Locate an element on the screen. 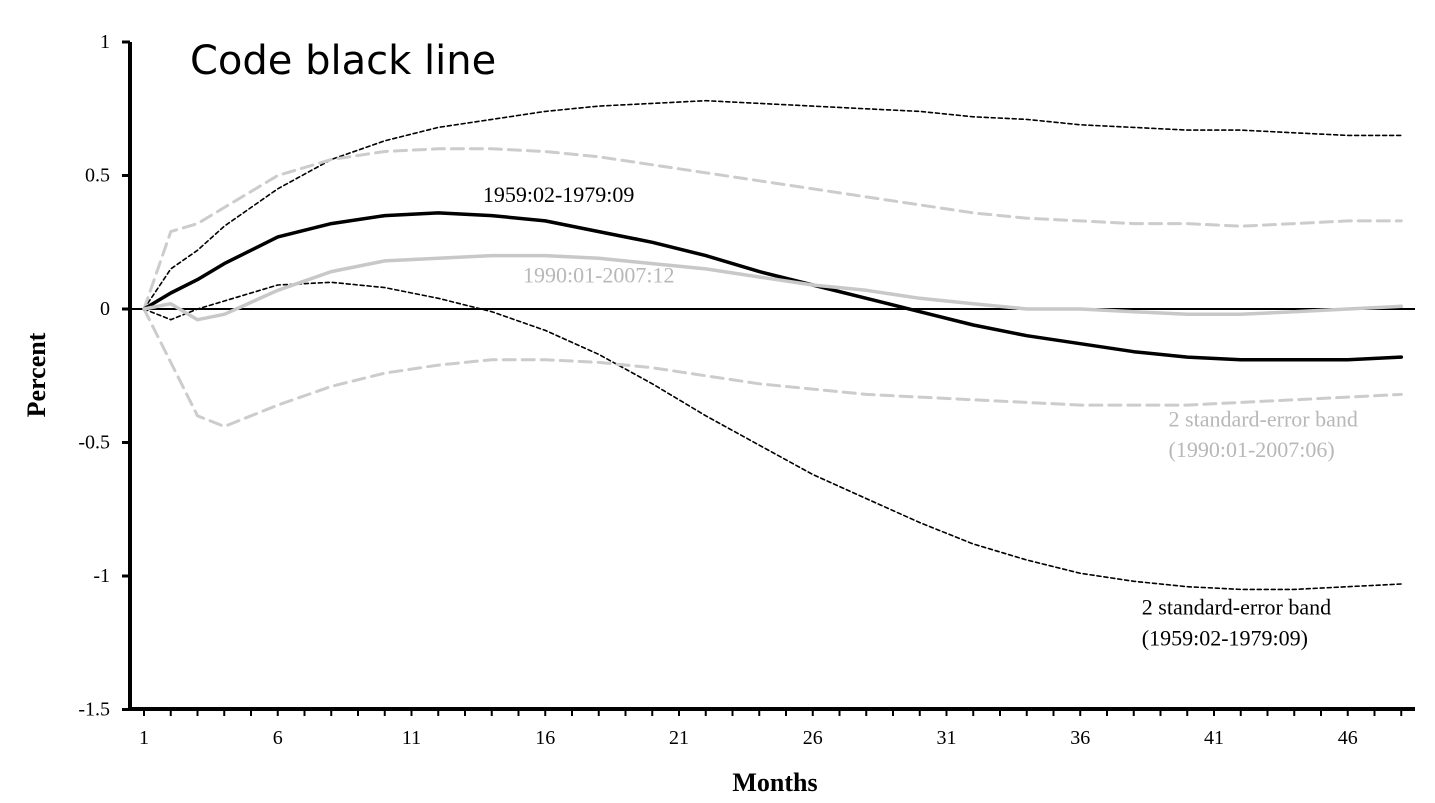 The image size is (1435, 803). y-tick-label: 0 is located at coordinates (105, 309).